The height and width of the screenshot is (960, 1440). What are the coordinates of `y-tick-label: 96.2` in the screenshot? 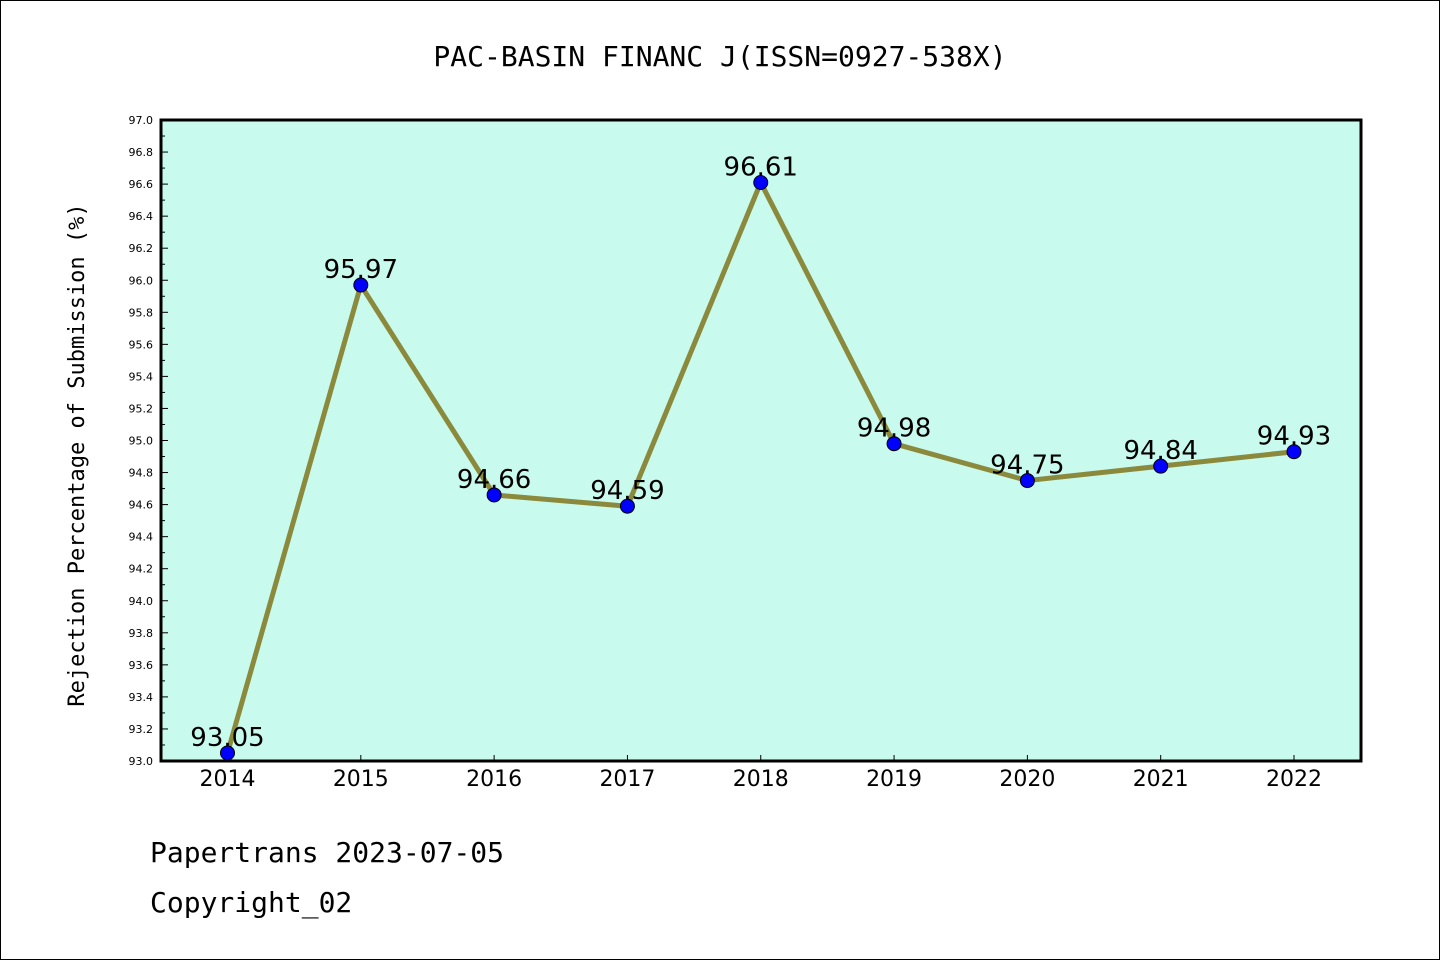 It's located at (141, 248).